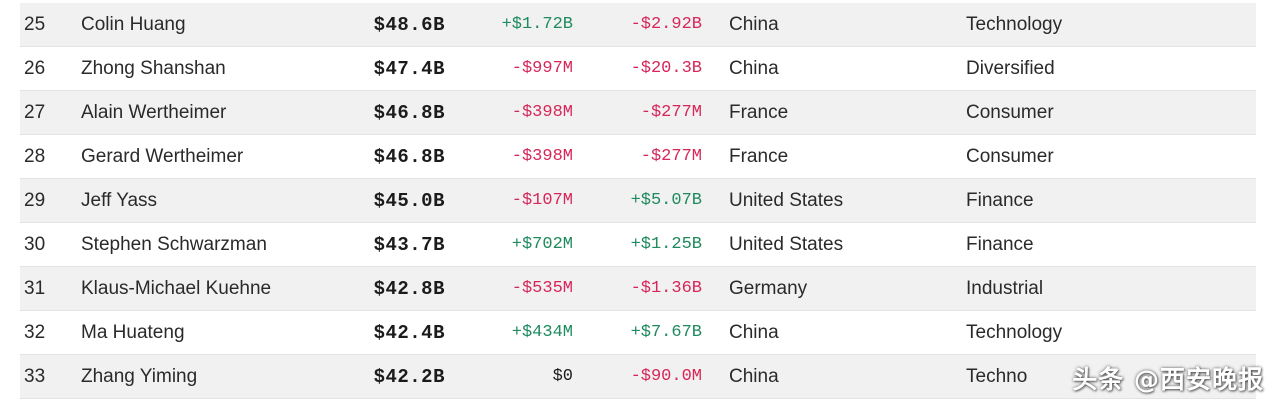 The image size is (1280, 404). Describe the element at coordinates (409, 201) in the screenshot. I see `net-worth-cell: $45.0B` at that location.